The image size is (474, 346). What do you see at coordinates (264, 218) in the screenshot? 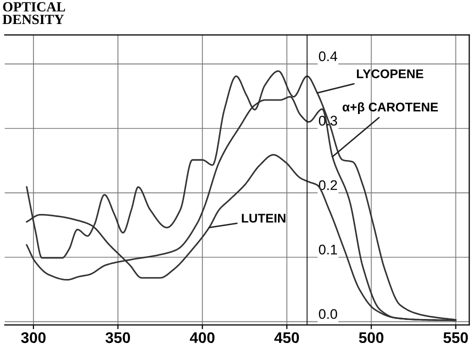
I see `annotation: LUTEIN` at bounding box center [264, 218].